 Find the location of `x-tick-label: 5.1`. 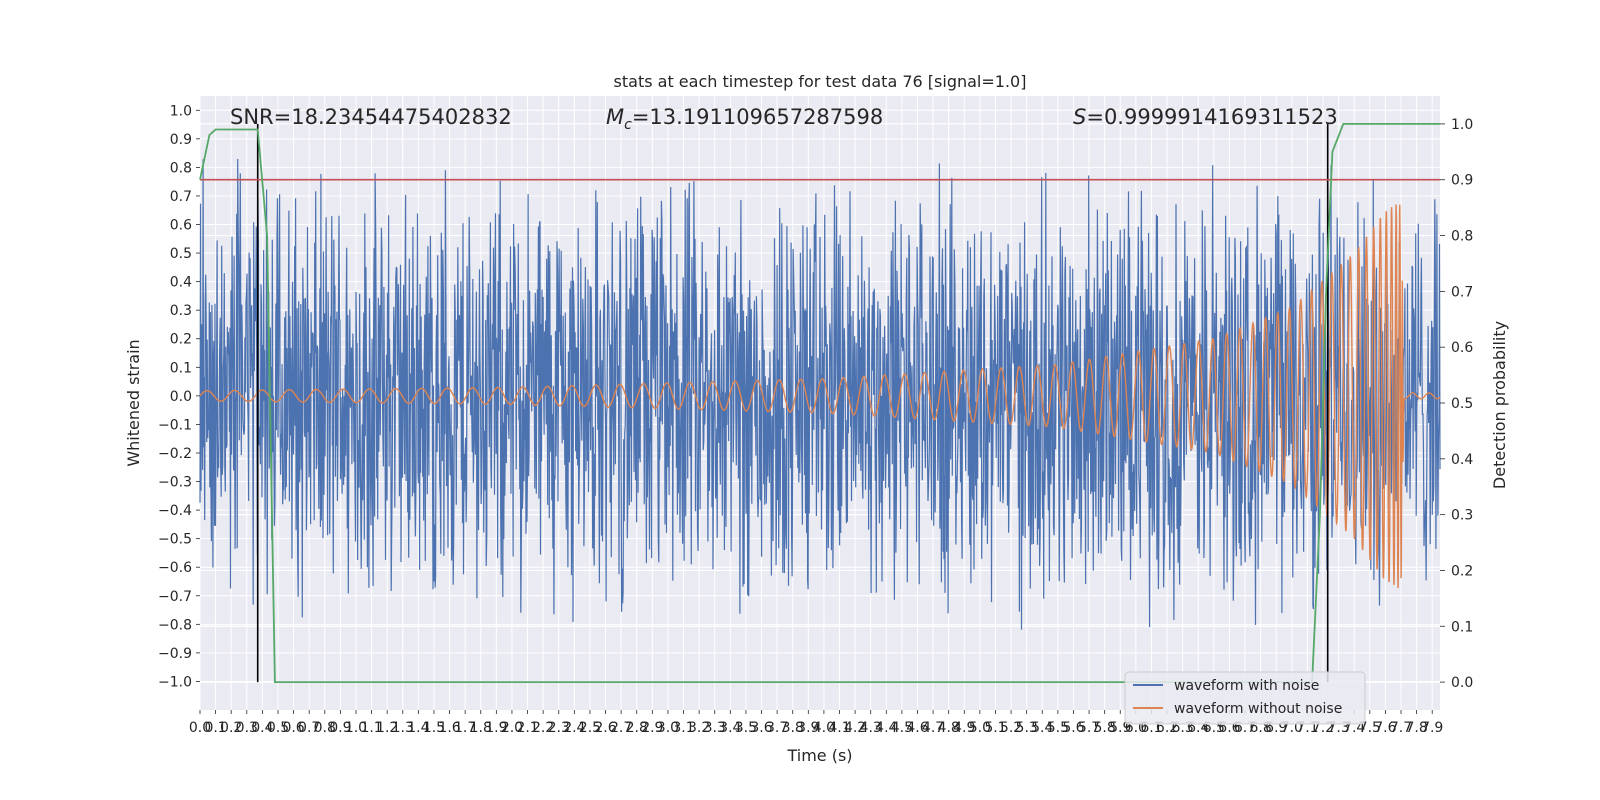

x-tick-label: 5.1 is located at coordinates (995, 728).